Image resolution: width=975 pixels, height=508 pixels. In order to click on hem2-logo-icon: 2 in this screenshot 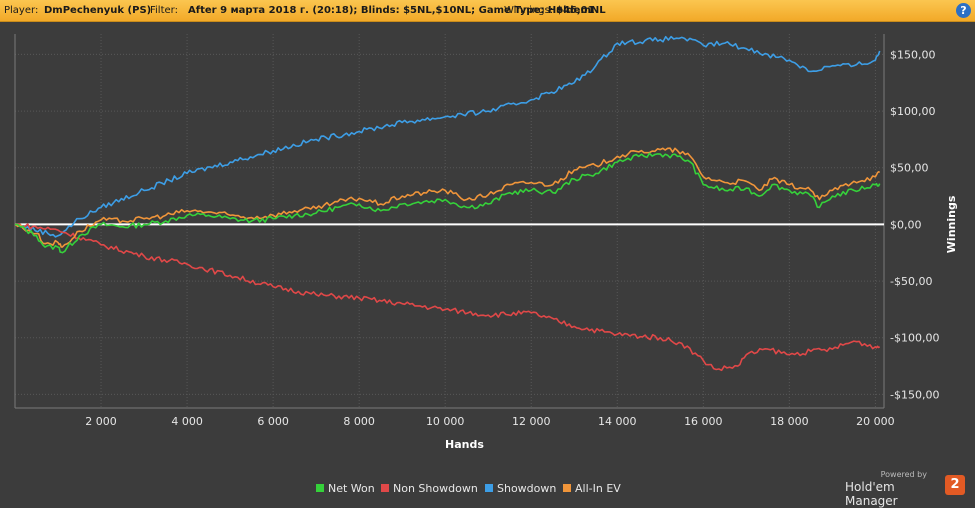, I will do `click(955, 485)`.